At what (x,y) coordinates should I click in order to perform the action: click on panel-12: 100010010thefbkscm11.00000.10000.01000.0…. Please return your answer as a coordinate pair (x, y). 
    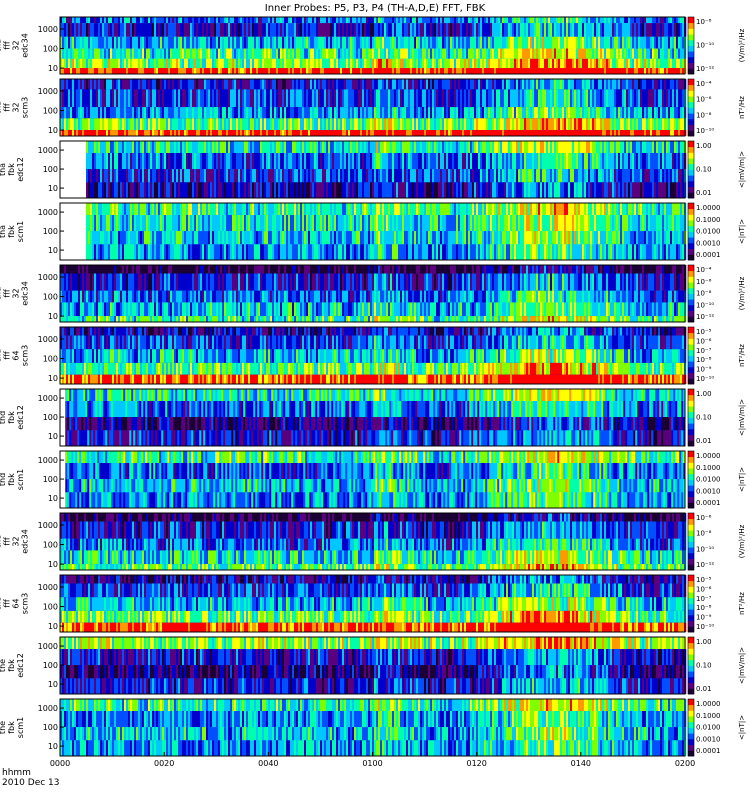
    Looking at the image, I should click on (373, 727).